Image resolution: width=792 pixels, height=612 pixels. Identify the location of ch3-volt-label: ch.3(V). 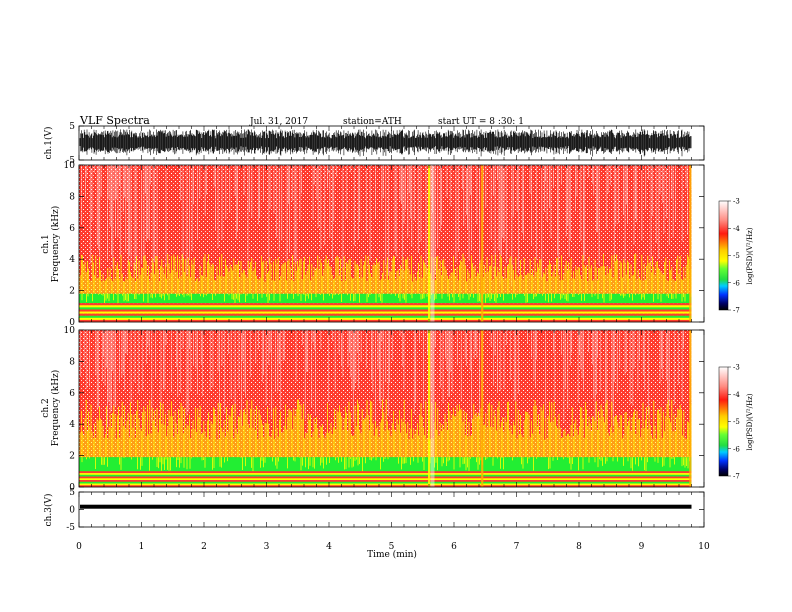
(48, 510).